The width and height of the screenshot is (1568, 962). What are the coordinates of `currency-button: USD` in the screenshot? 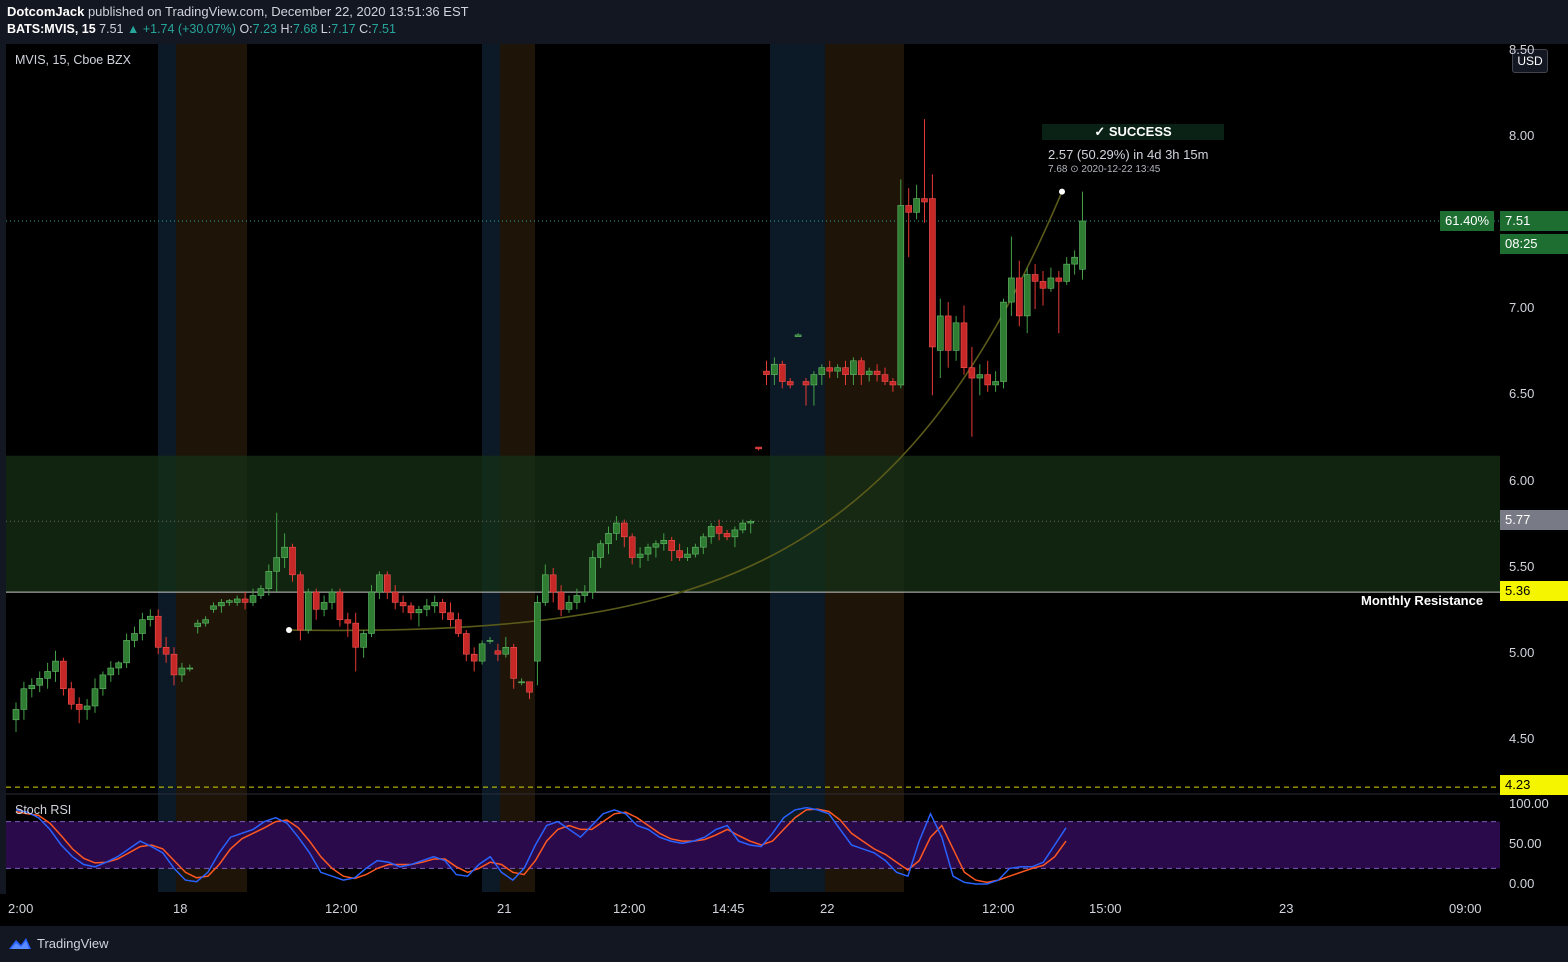 It's located at (1530, 61).